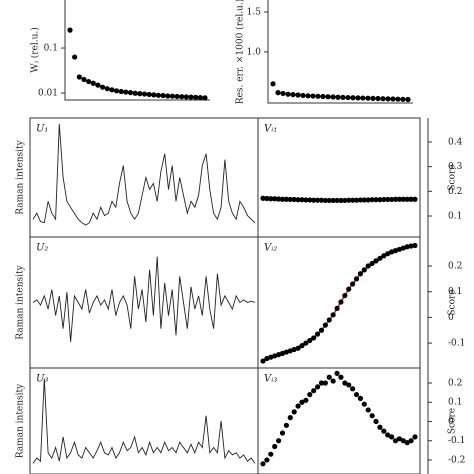  What do you see at coordinates (42, 129) in the screenshot?
I see `panel-title: U₁` at bounding box center [42, 129].